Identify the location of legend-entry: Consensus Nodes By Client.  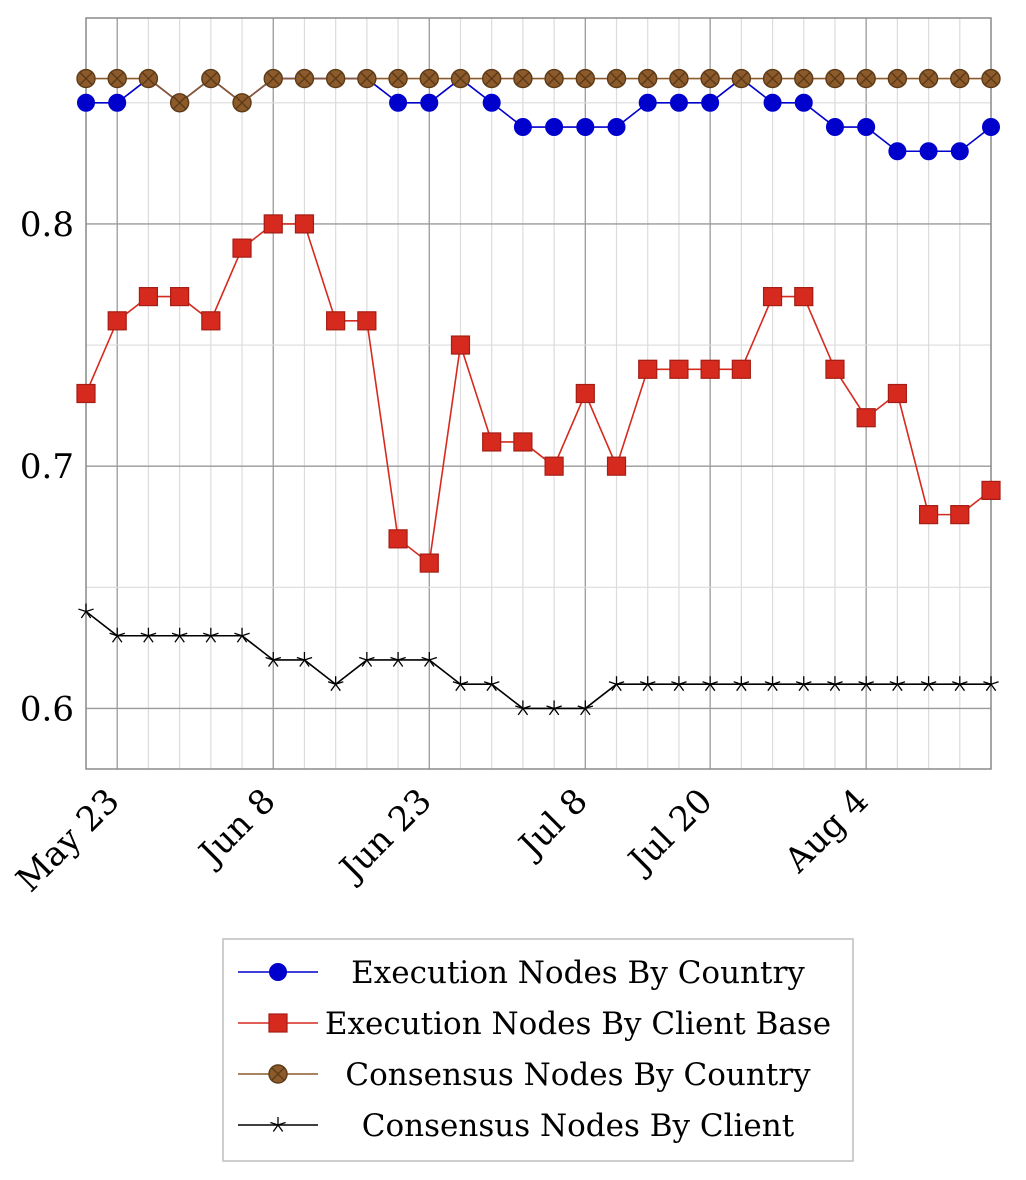
(516, 1126).